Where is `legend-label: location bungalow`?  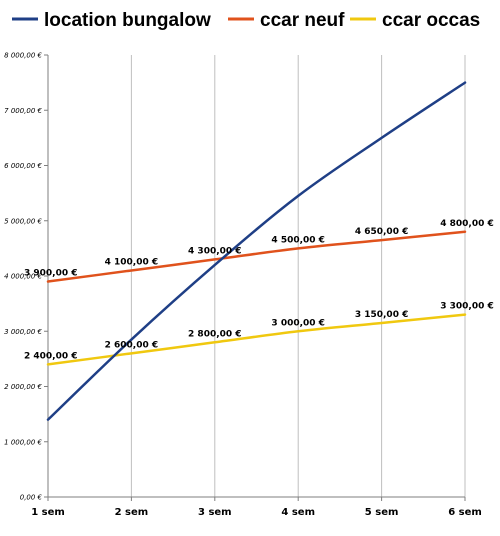
legend-label: location bungalow is located at coordinates (127, 20).